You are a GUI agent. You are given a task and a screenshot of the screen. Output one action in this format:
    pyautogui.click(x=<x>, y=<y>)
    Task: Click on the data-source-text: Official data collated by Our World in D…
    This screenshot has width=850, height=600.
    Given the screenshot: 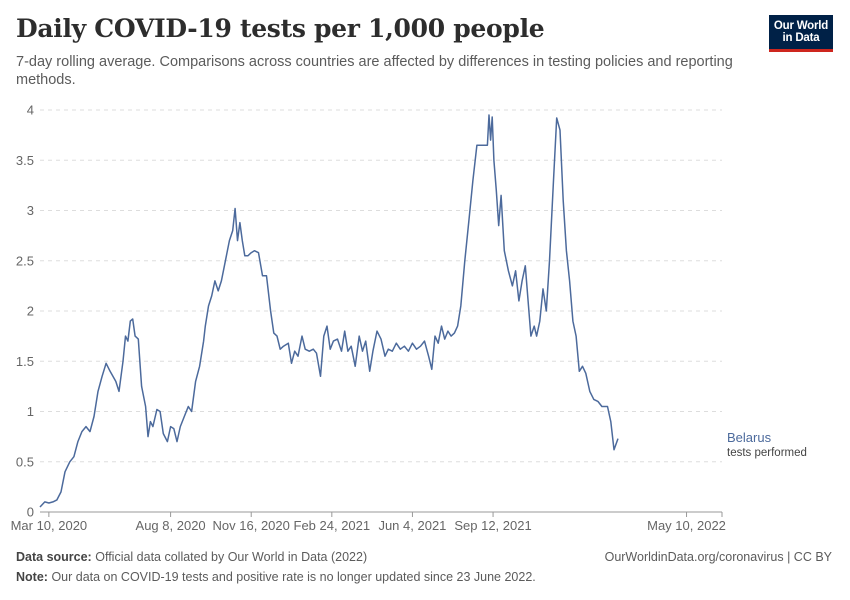 What is the action you would take?
    pyautogui.click(x=231, y=557)
    